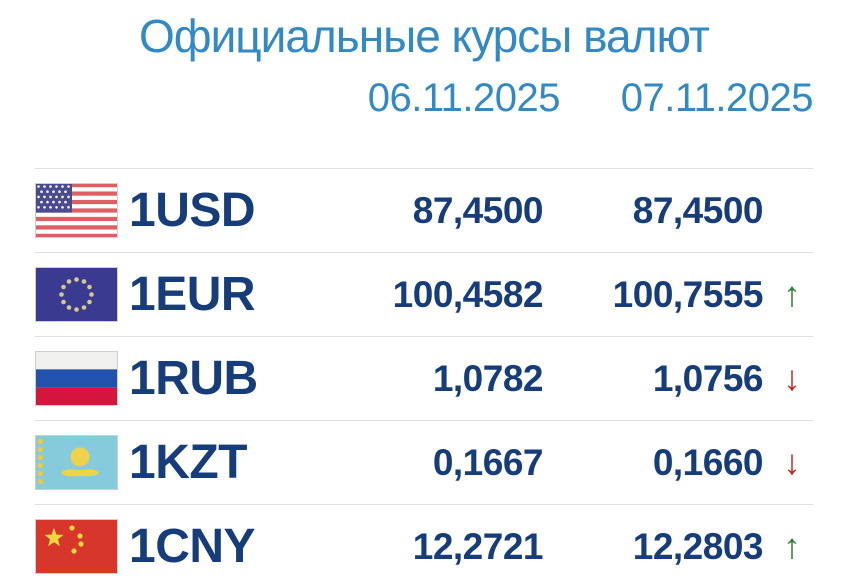  What do you see at coordinates (698, 210) in the screenshot?
I see `rate-curr: 87,4500` at bounding box center [698, 210].